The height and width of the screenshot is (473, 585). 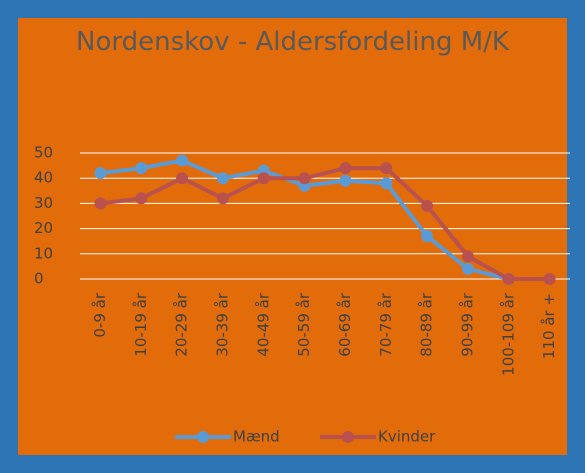 What do you see at coordinates (141, 324) in the screenshot?
I see `x-tick-label: 10-19 år` at bounding box center [141, 324].